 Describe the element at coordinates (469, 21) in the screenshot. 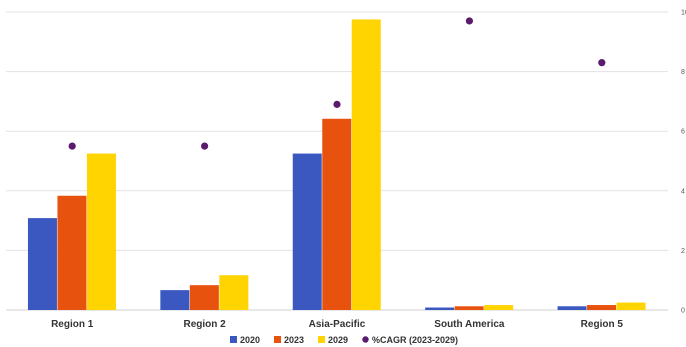

I see `cagr-point-south-america` at that location.